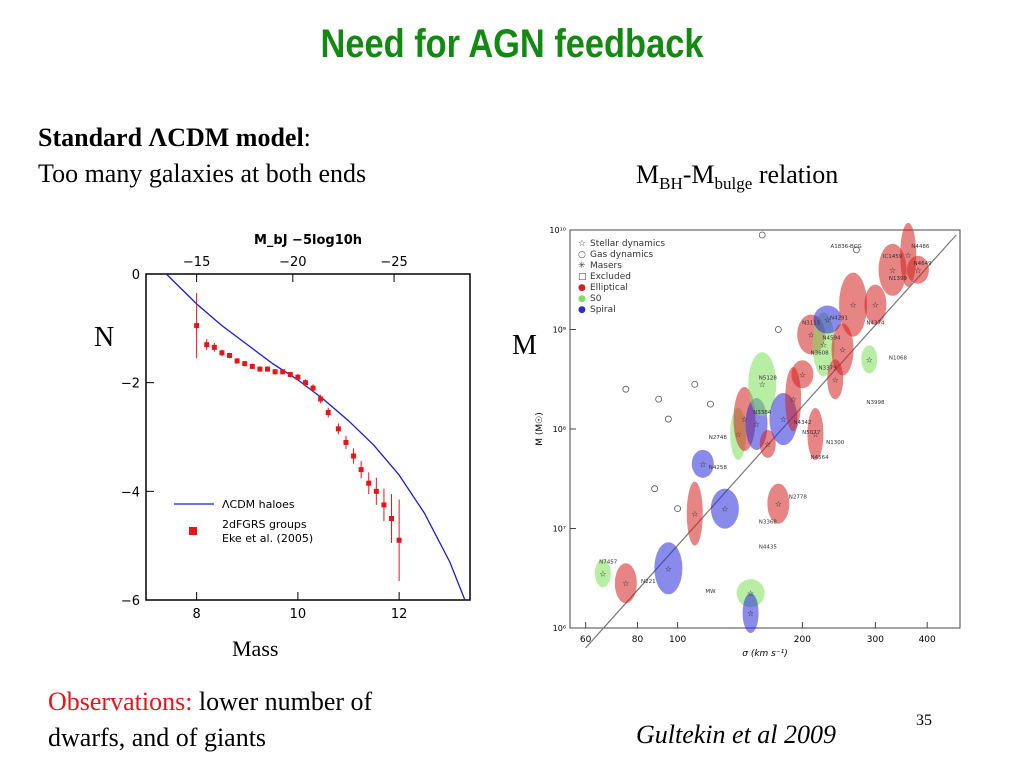 Image resolution: width=1024 pixels, height=768 pixels. Describe the element at coordinates (893, 257) in the screenshot. I see `ellipse-label: IC1459` at that location.